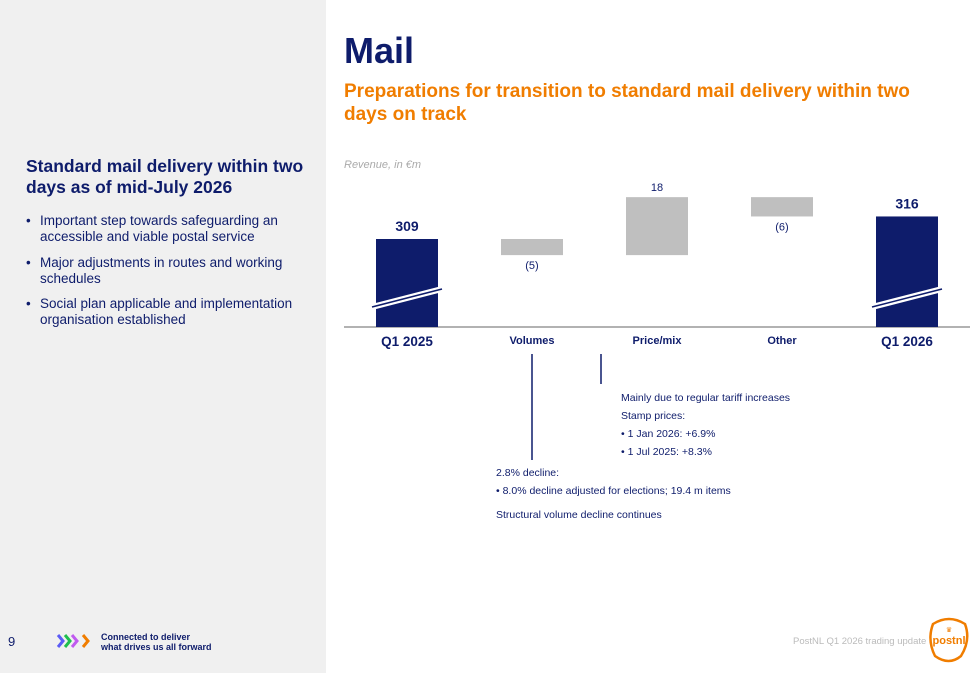  What do you see at coordinates (528, 473) in the screenshot?
I see `note-line: 2.8% decline:` at bounding box center [528, 473].